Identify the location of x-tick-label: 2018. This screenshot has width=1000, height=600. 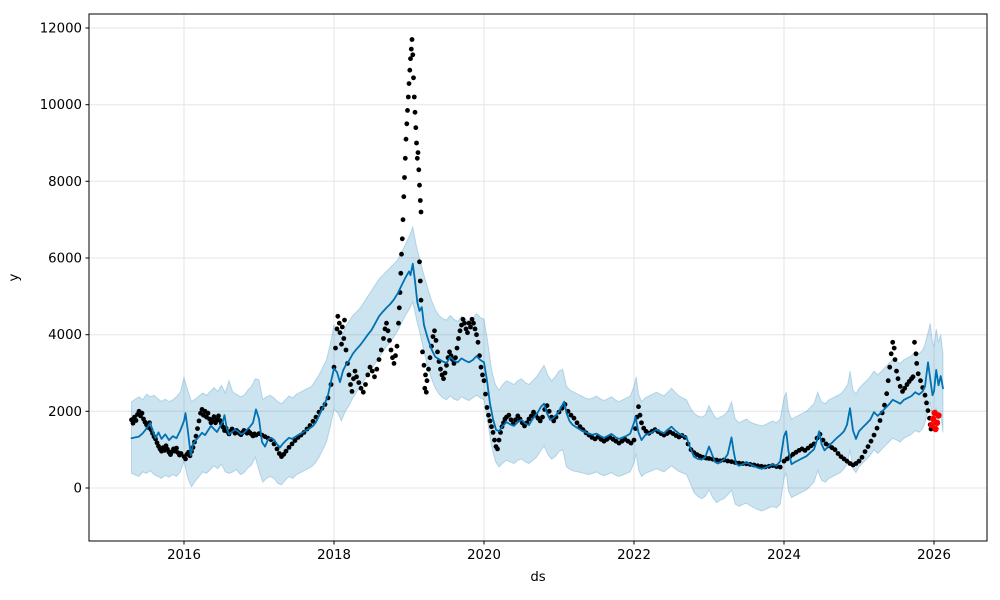
(334, 555).